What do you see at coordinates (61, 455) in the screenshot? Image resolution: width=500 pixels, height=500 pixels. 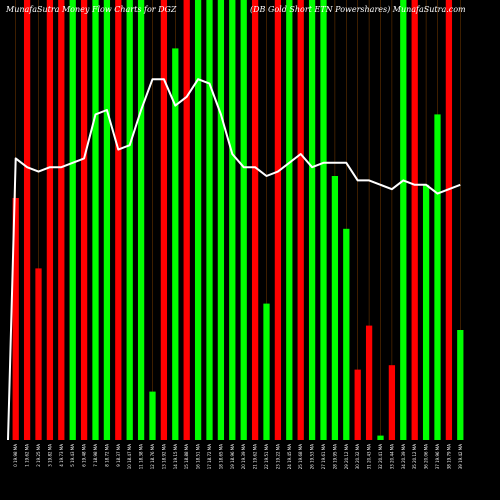 I see `tick-label-4: 4 19.73 MA` at bounding box center [61, 455].